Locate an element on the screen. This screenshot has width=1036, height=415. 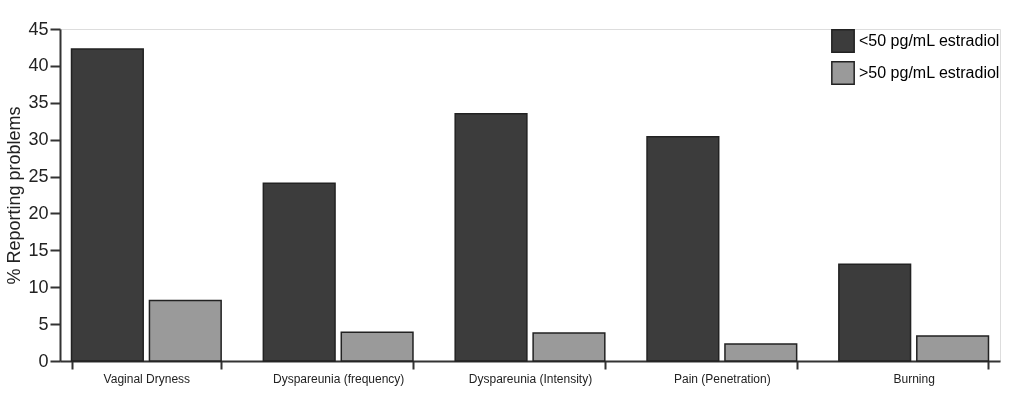
x-tick-label: Dyspareunia (frequency) is located at coordinates (338, 378).